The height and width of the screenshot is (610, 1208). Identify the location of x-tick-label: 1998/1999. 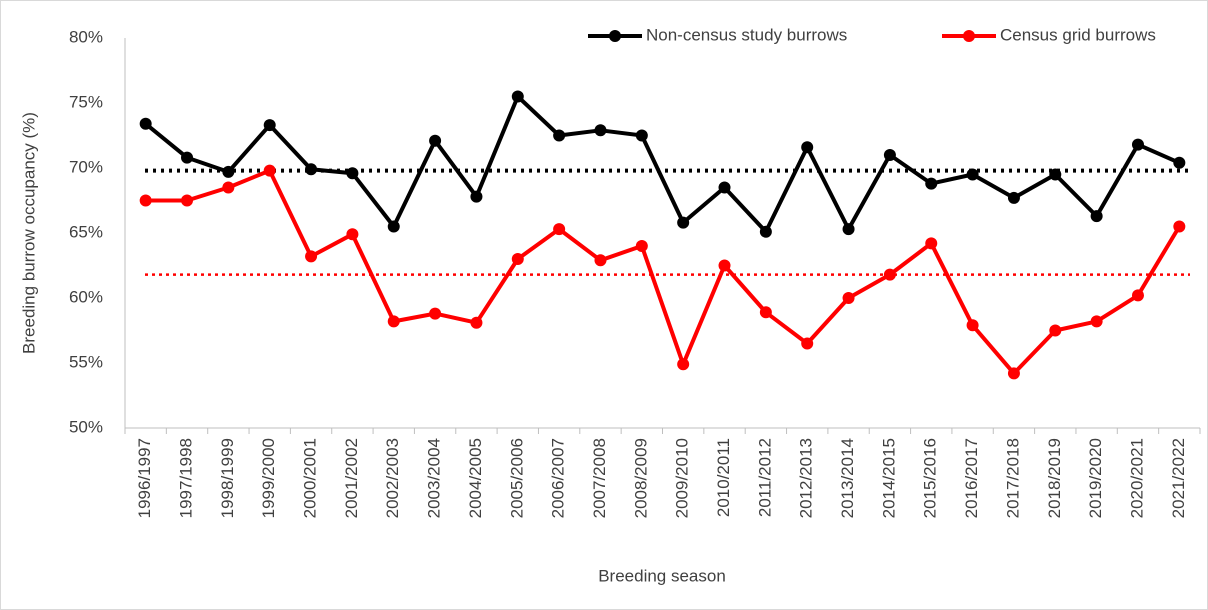
(227, 478).